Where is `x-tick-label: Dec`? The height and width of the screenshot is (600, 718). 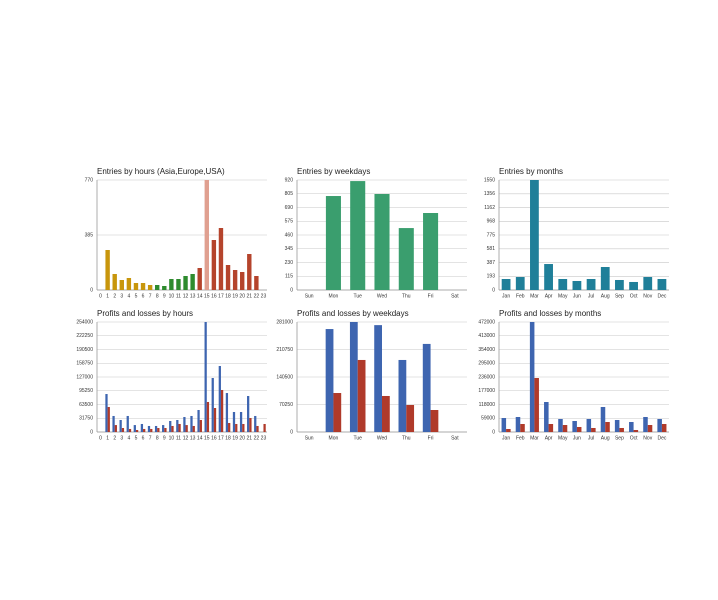
x-tick-label: Dec is located at coordinates (661, 296).